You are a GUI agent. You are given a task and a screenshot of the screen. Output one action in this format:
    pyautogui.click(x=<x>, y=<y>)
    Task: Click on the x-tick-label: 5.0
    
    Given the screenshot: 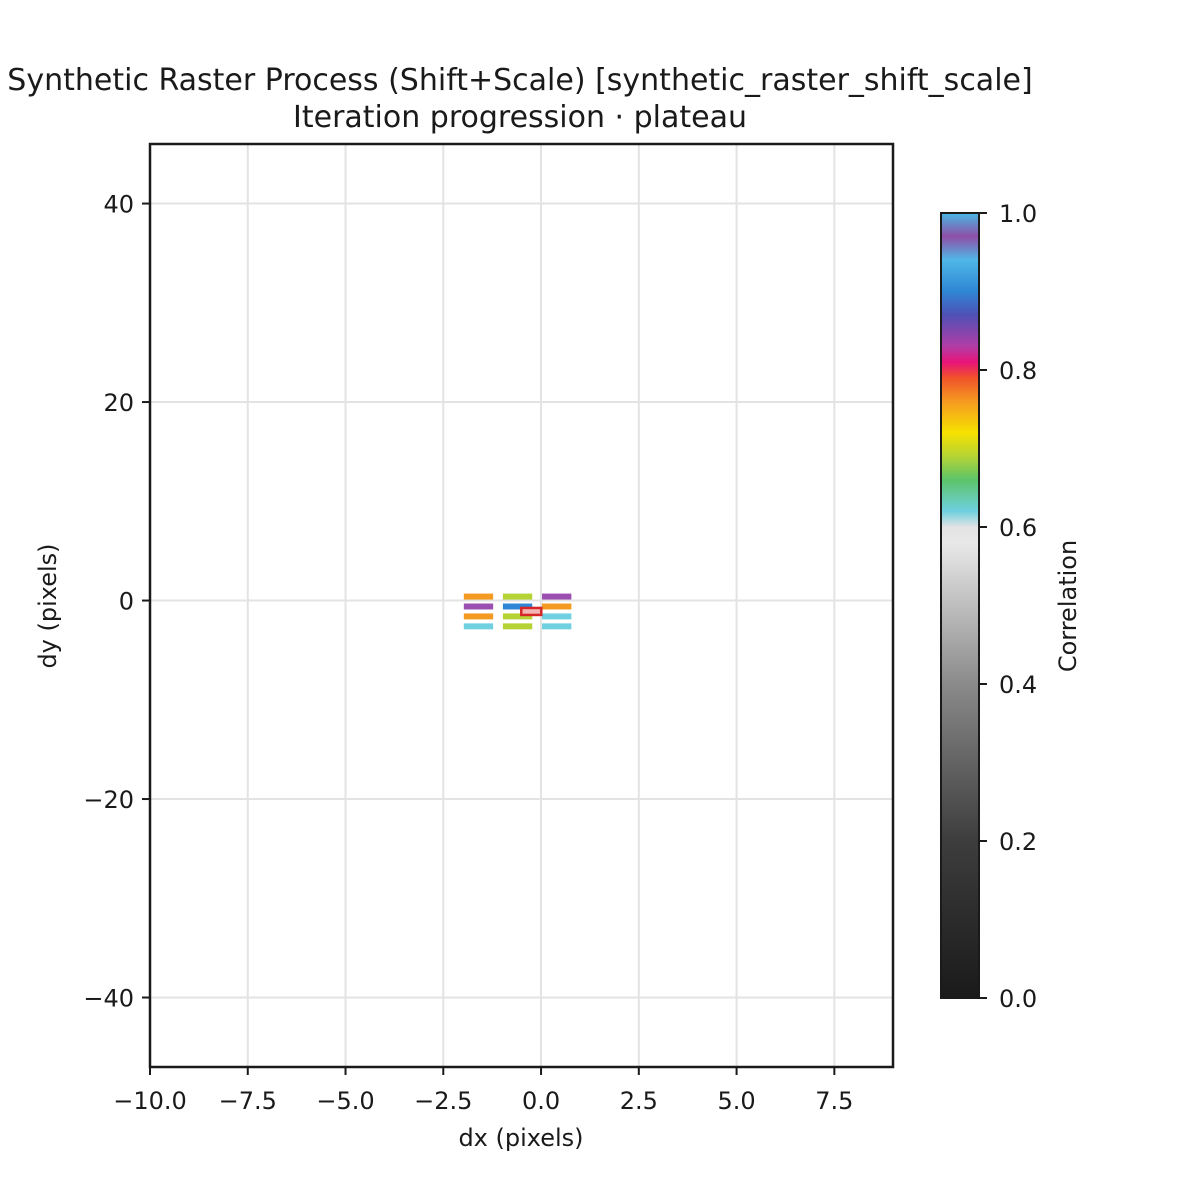 What is the action you would take?
    pyautogui.click(x=736, y=1101)
    